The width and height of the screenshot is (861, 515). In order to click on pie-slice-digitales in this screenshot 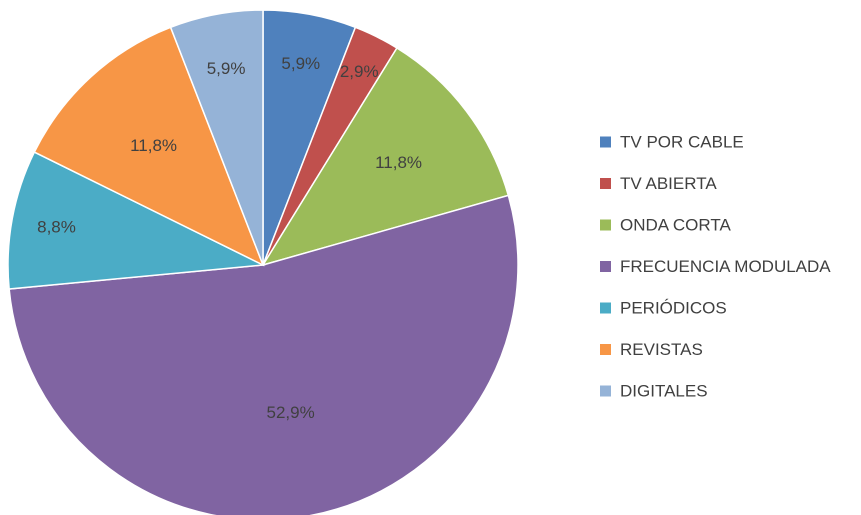, I will do `click(216, 137)`.